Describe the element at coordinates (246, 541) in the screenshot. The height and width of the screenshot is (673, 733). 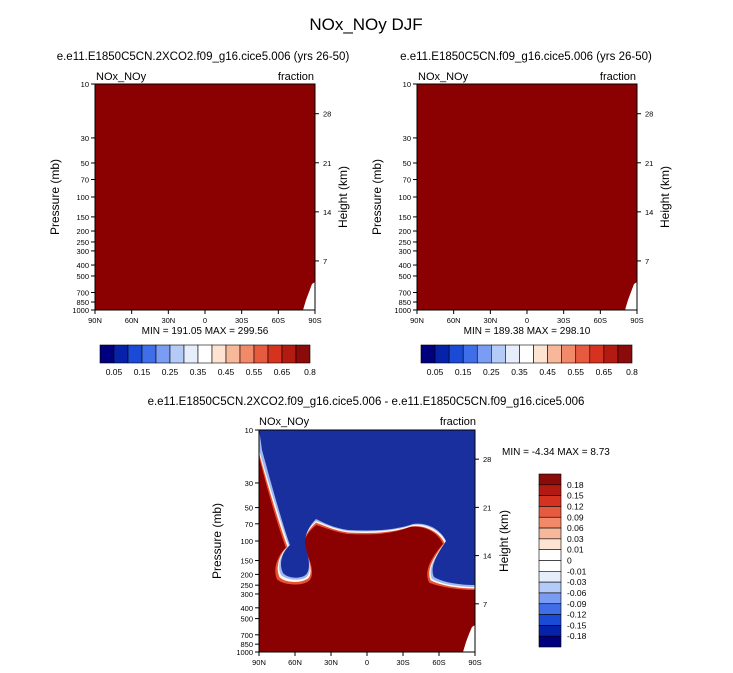
I see `y-tick-label: 100` at that location.